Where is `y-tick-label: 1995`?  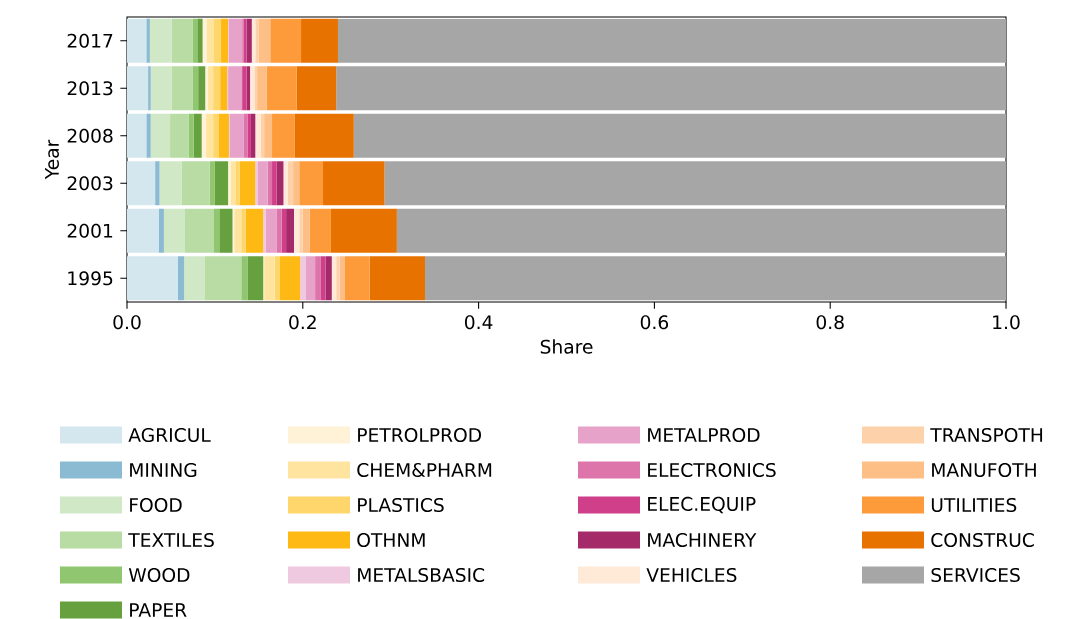 y-tick-label: 1995 is located at coordinates (90, 278).